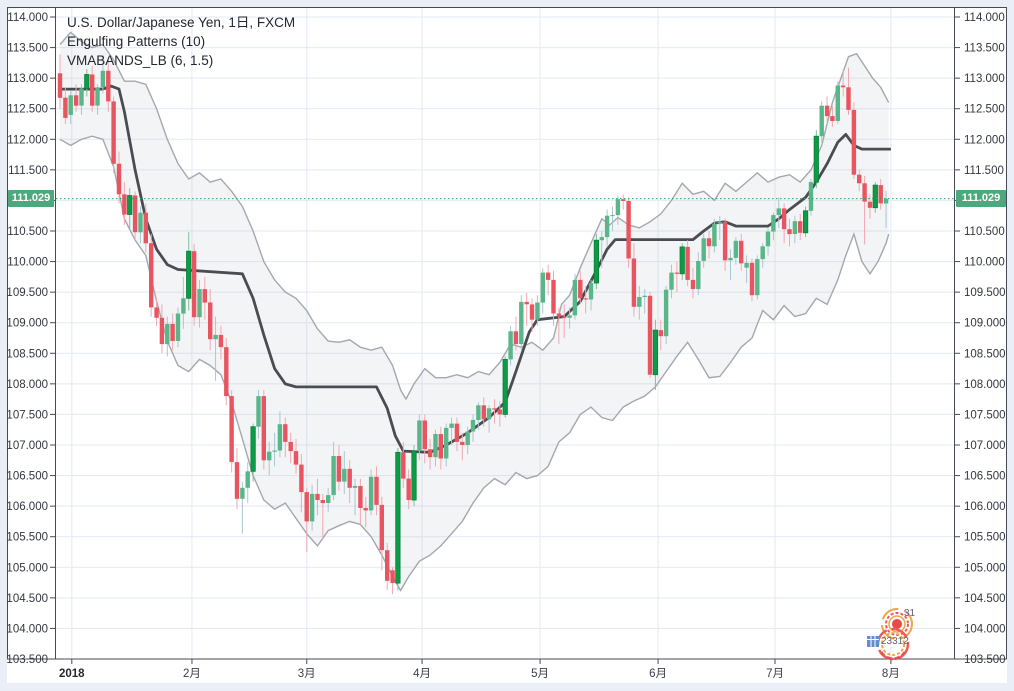 The image size is (1014, 691). I want to click on watermark-badge-2: 23312, so click(888, 644).